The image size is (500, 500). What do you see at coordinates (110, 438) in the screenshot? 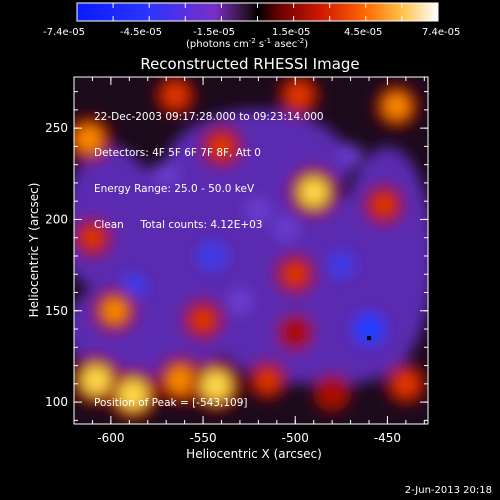
I see `x-tick-label: -600` at bounding box center [110, 438].